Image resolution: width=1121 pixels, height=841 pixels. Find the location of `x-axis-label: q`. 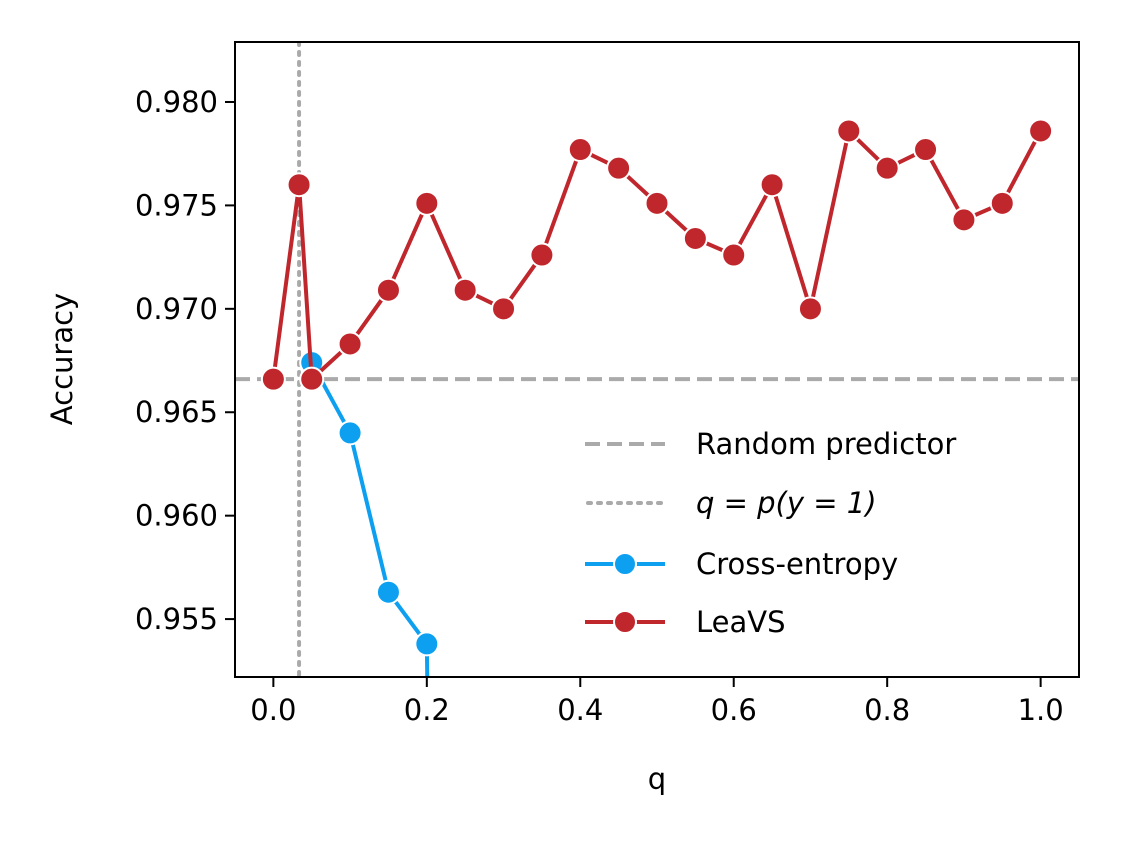

x-axis-label: q is located at coordinates (657, 779).